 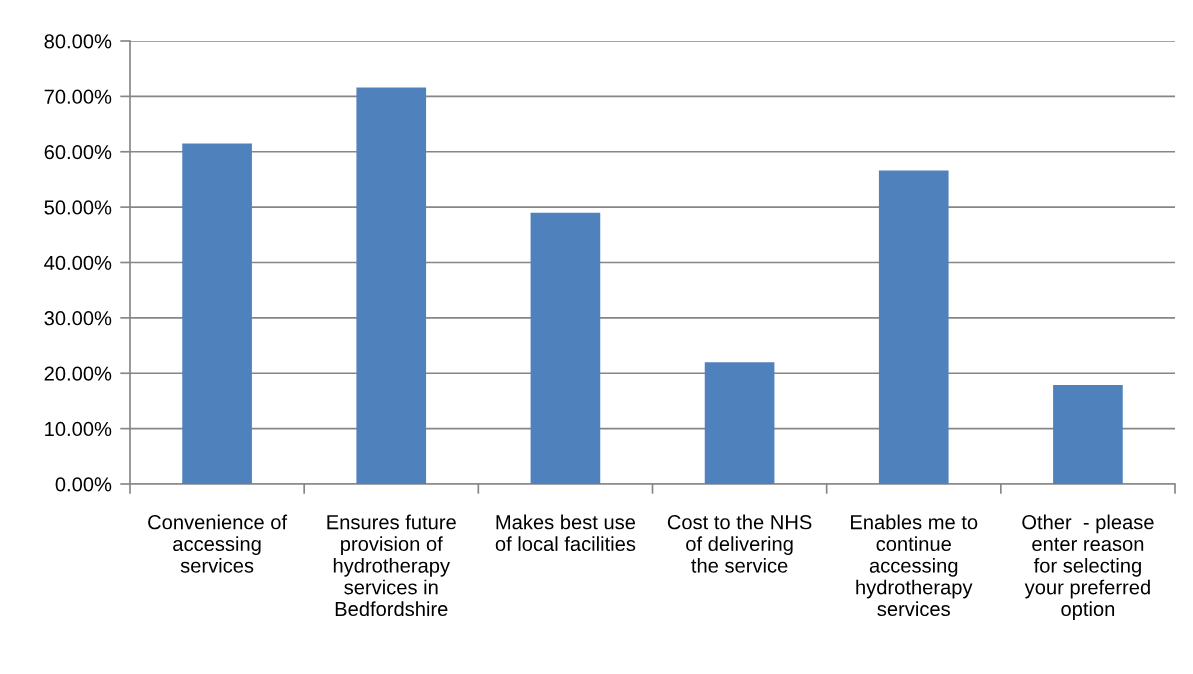 I want to click on y-tick-label: 70.00%, so click(x=78, y=96).